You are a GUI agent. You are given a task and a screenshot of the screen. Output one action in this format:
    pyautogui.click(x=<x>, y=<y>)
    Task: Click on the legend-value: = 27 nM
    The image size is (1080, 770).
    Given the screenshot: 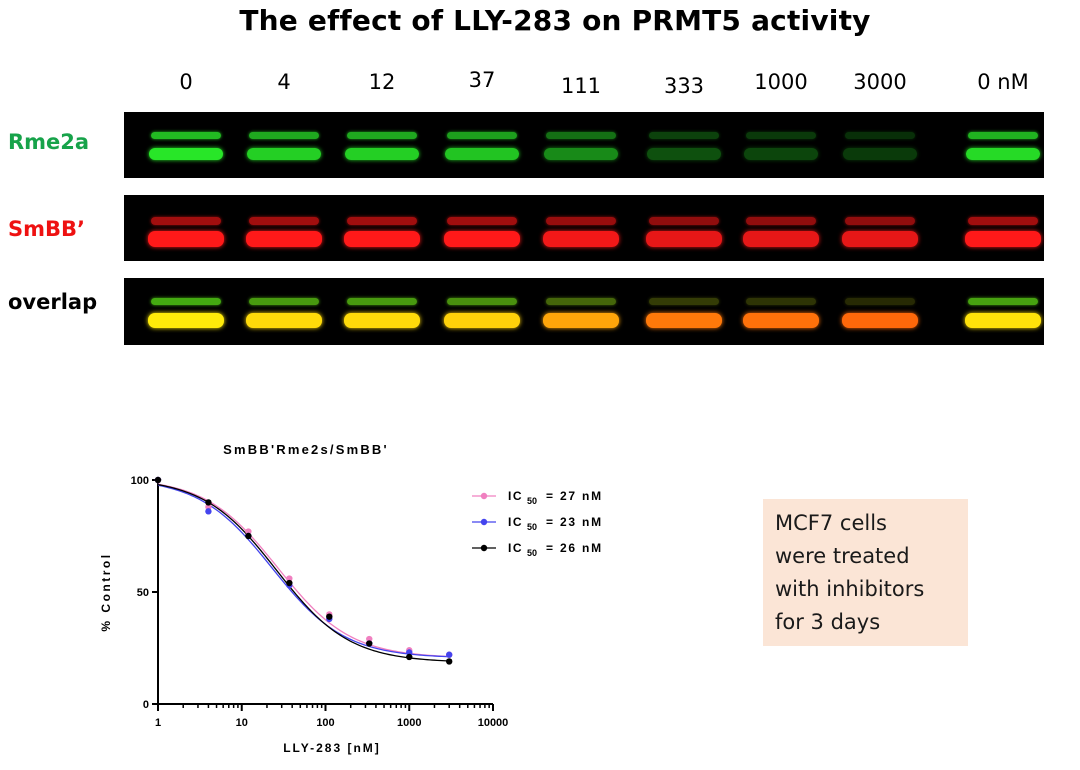 What is the action you would take?
    pyautogui.click(x=574, y=496)
    